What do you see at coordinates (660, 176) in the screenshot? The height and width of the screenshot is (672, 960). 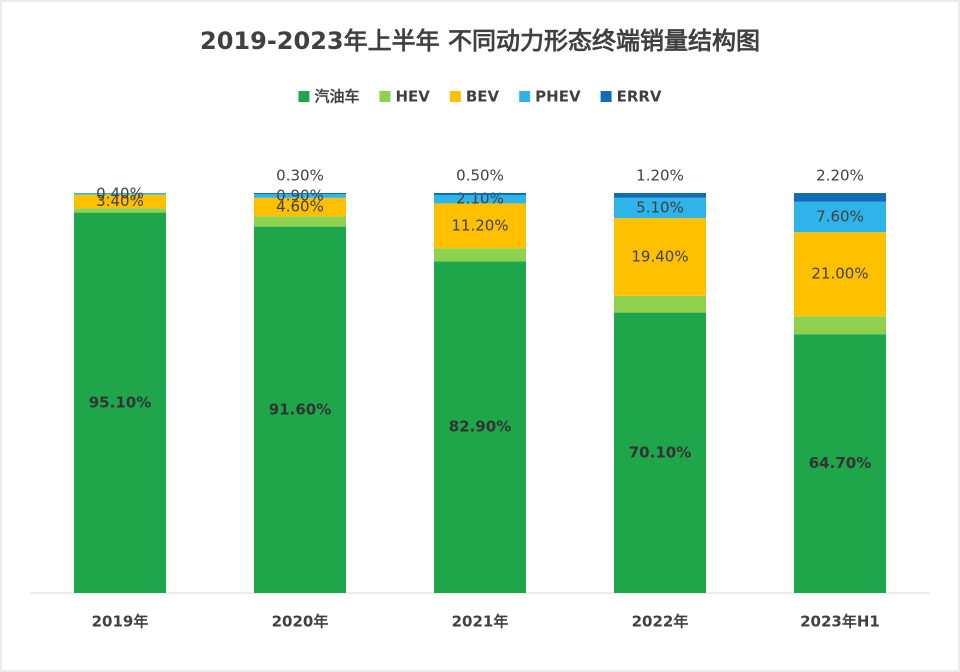 I see `data-label: 1.20%` at bounding box center [660, 176].